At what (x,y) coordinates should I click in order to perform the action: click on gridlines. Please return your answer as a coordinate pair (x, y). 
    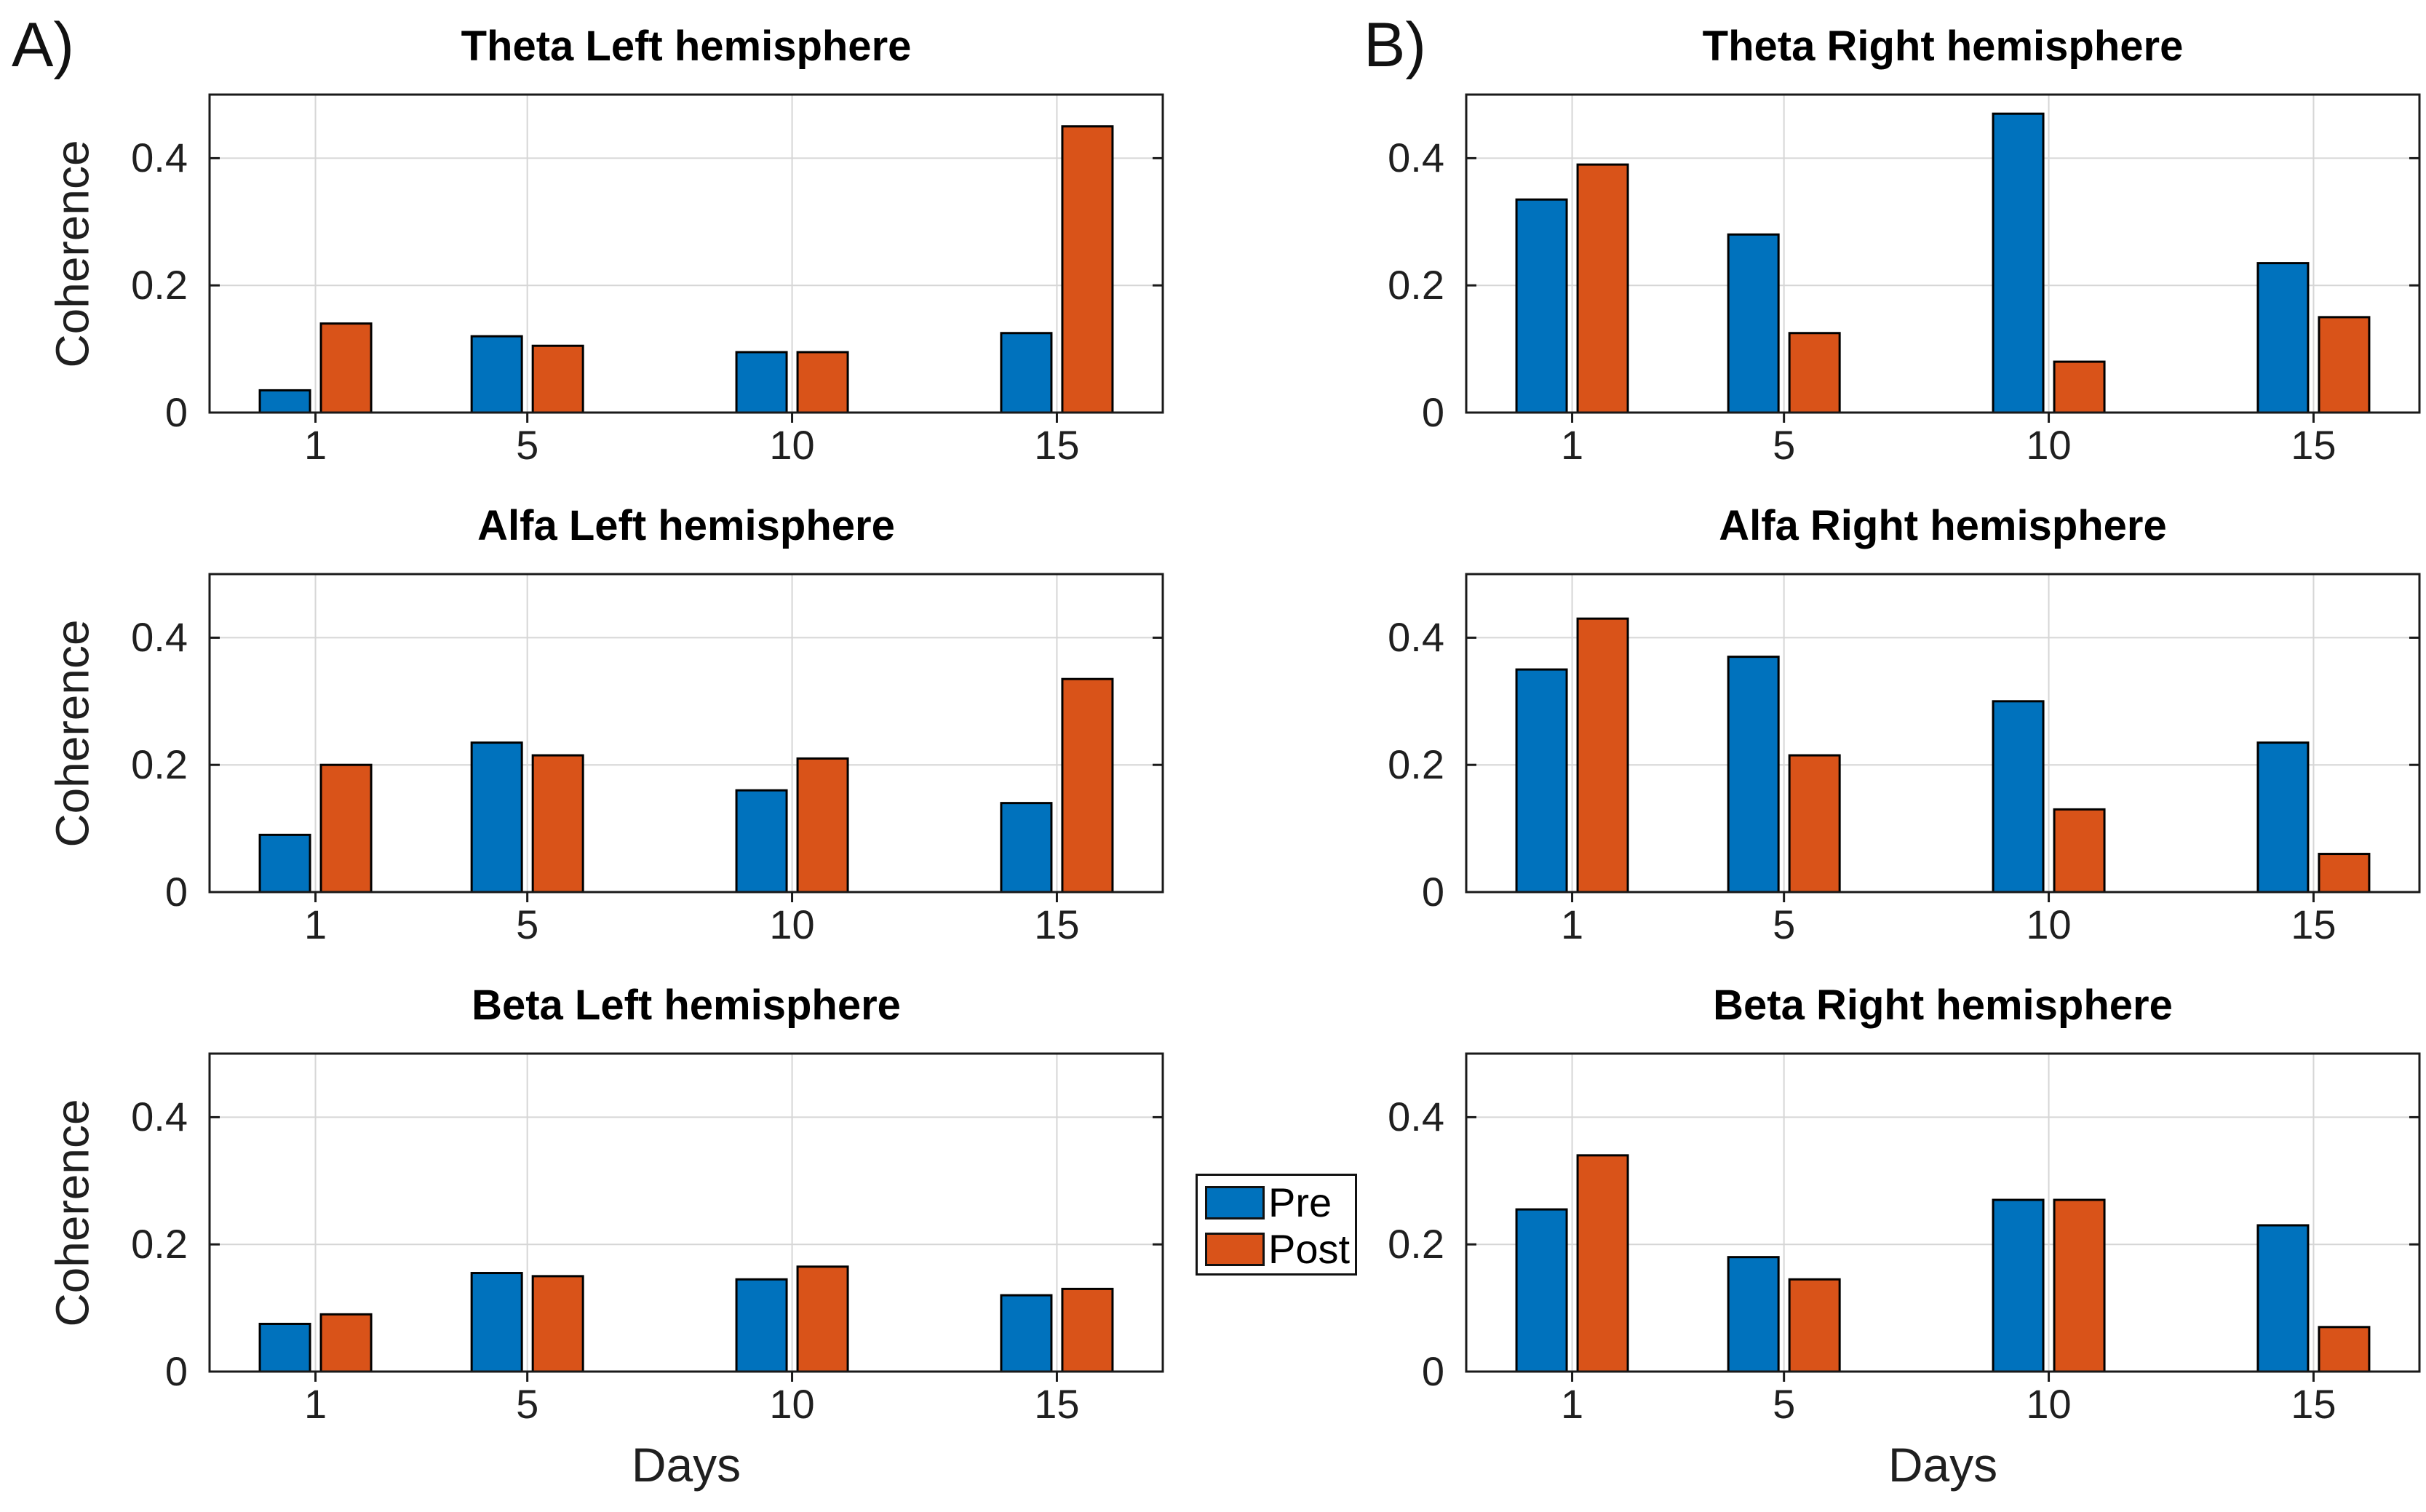
    Looking at the image, I should click on (686, 1213).